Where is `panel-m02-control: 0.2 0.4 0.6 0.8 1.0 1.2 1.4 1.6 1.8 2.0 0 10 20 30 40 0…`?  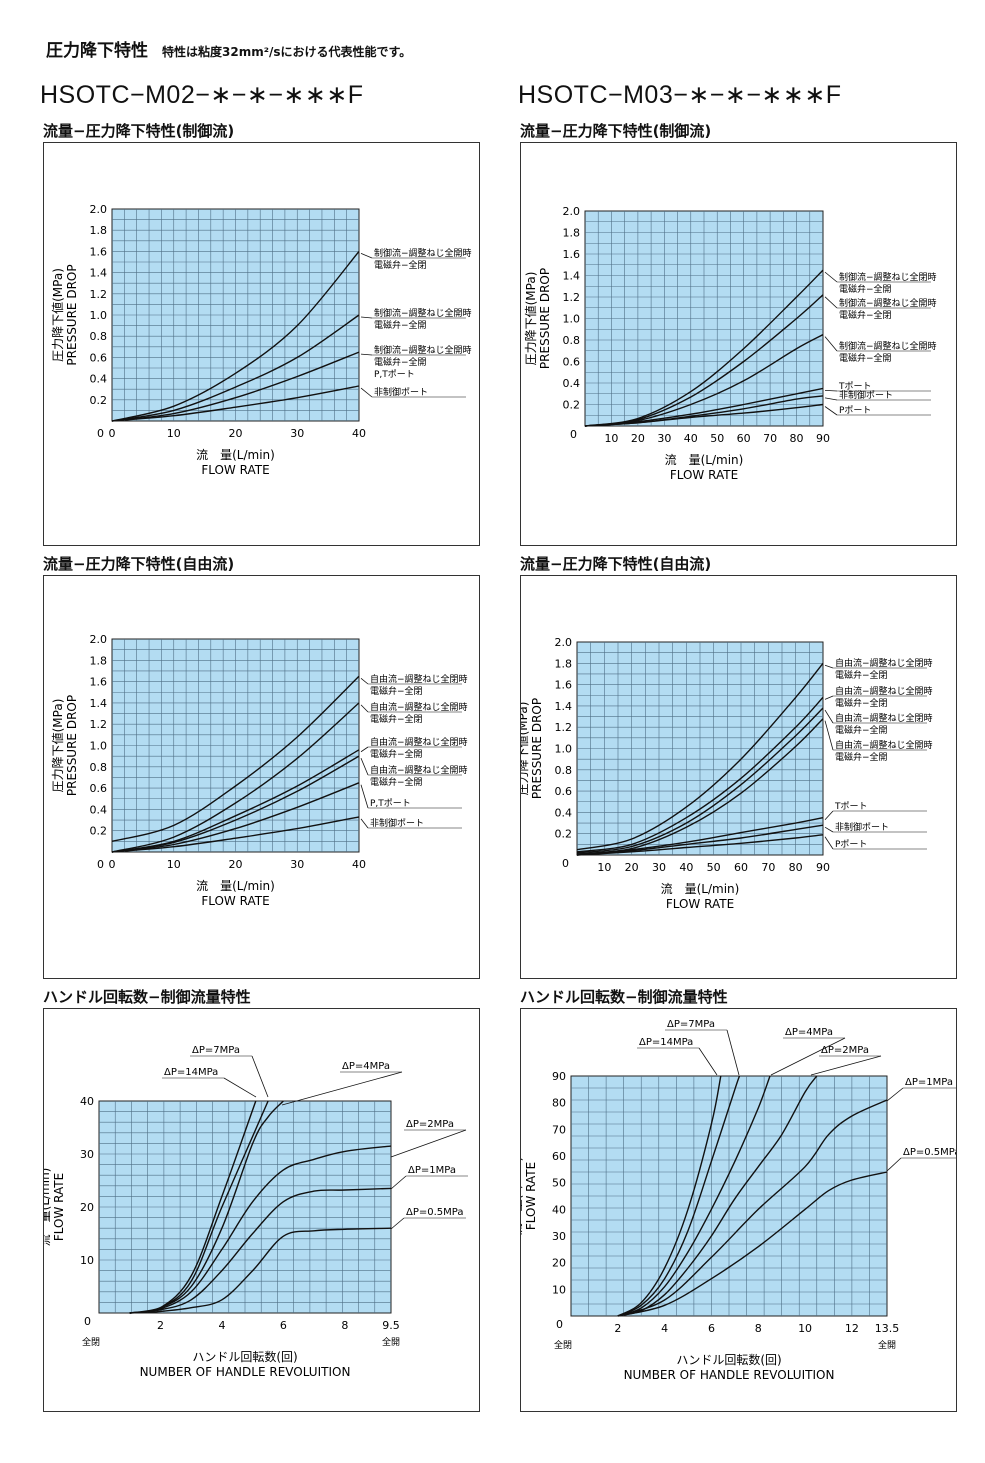
panel-m02-control: 0.2 0.4 0.6 0.8 1.0 1.2 1.4 1.6 1.8 2.0 0 10 20 30 40 0… is located at coordinates (261, 344).